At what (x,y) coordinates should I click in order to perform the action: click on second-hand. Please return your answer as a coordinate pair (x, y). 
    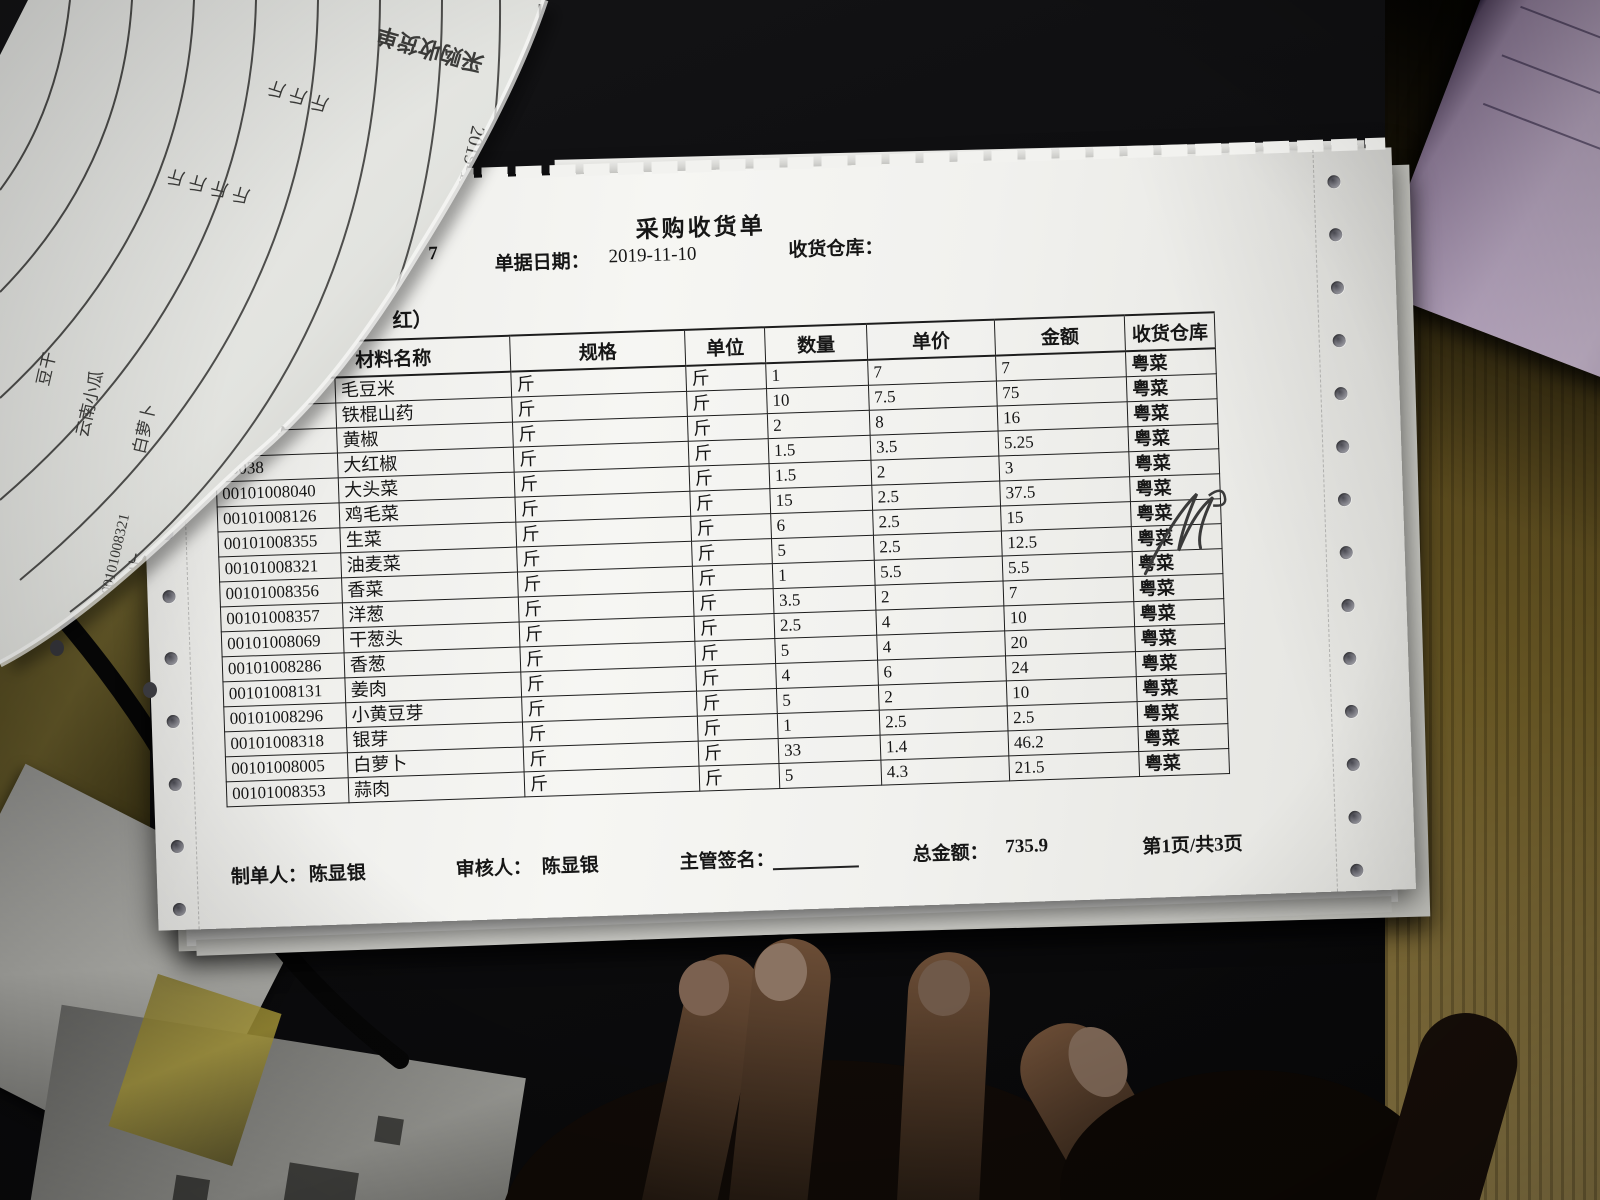
    Looking at the image, I should click on (1250, 1135).